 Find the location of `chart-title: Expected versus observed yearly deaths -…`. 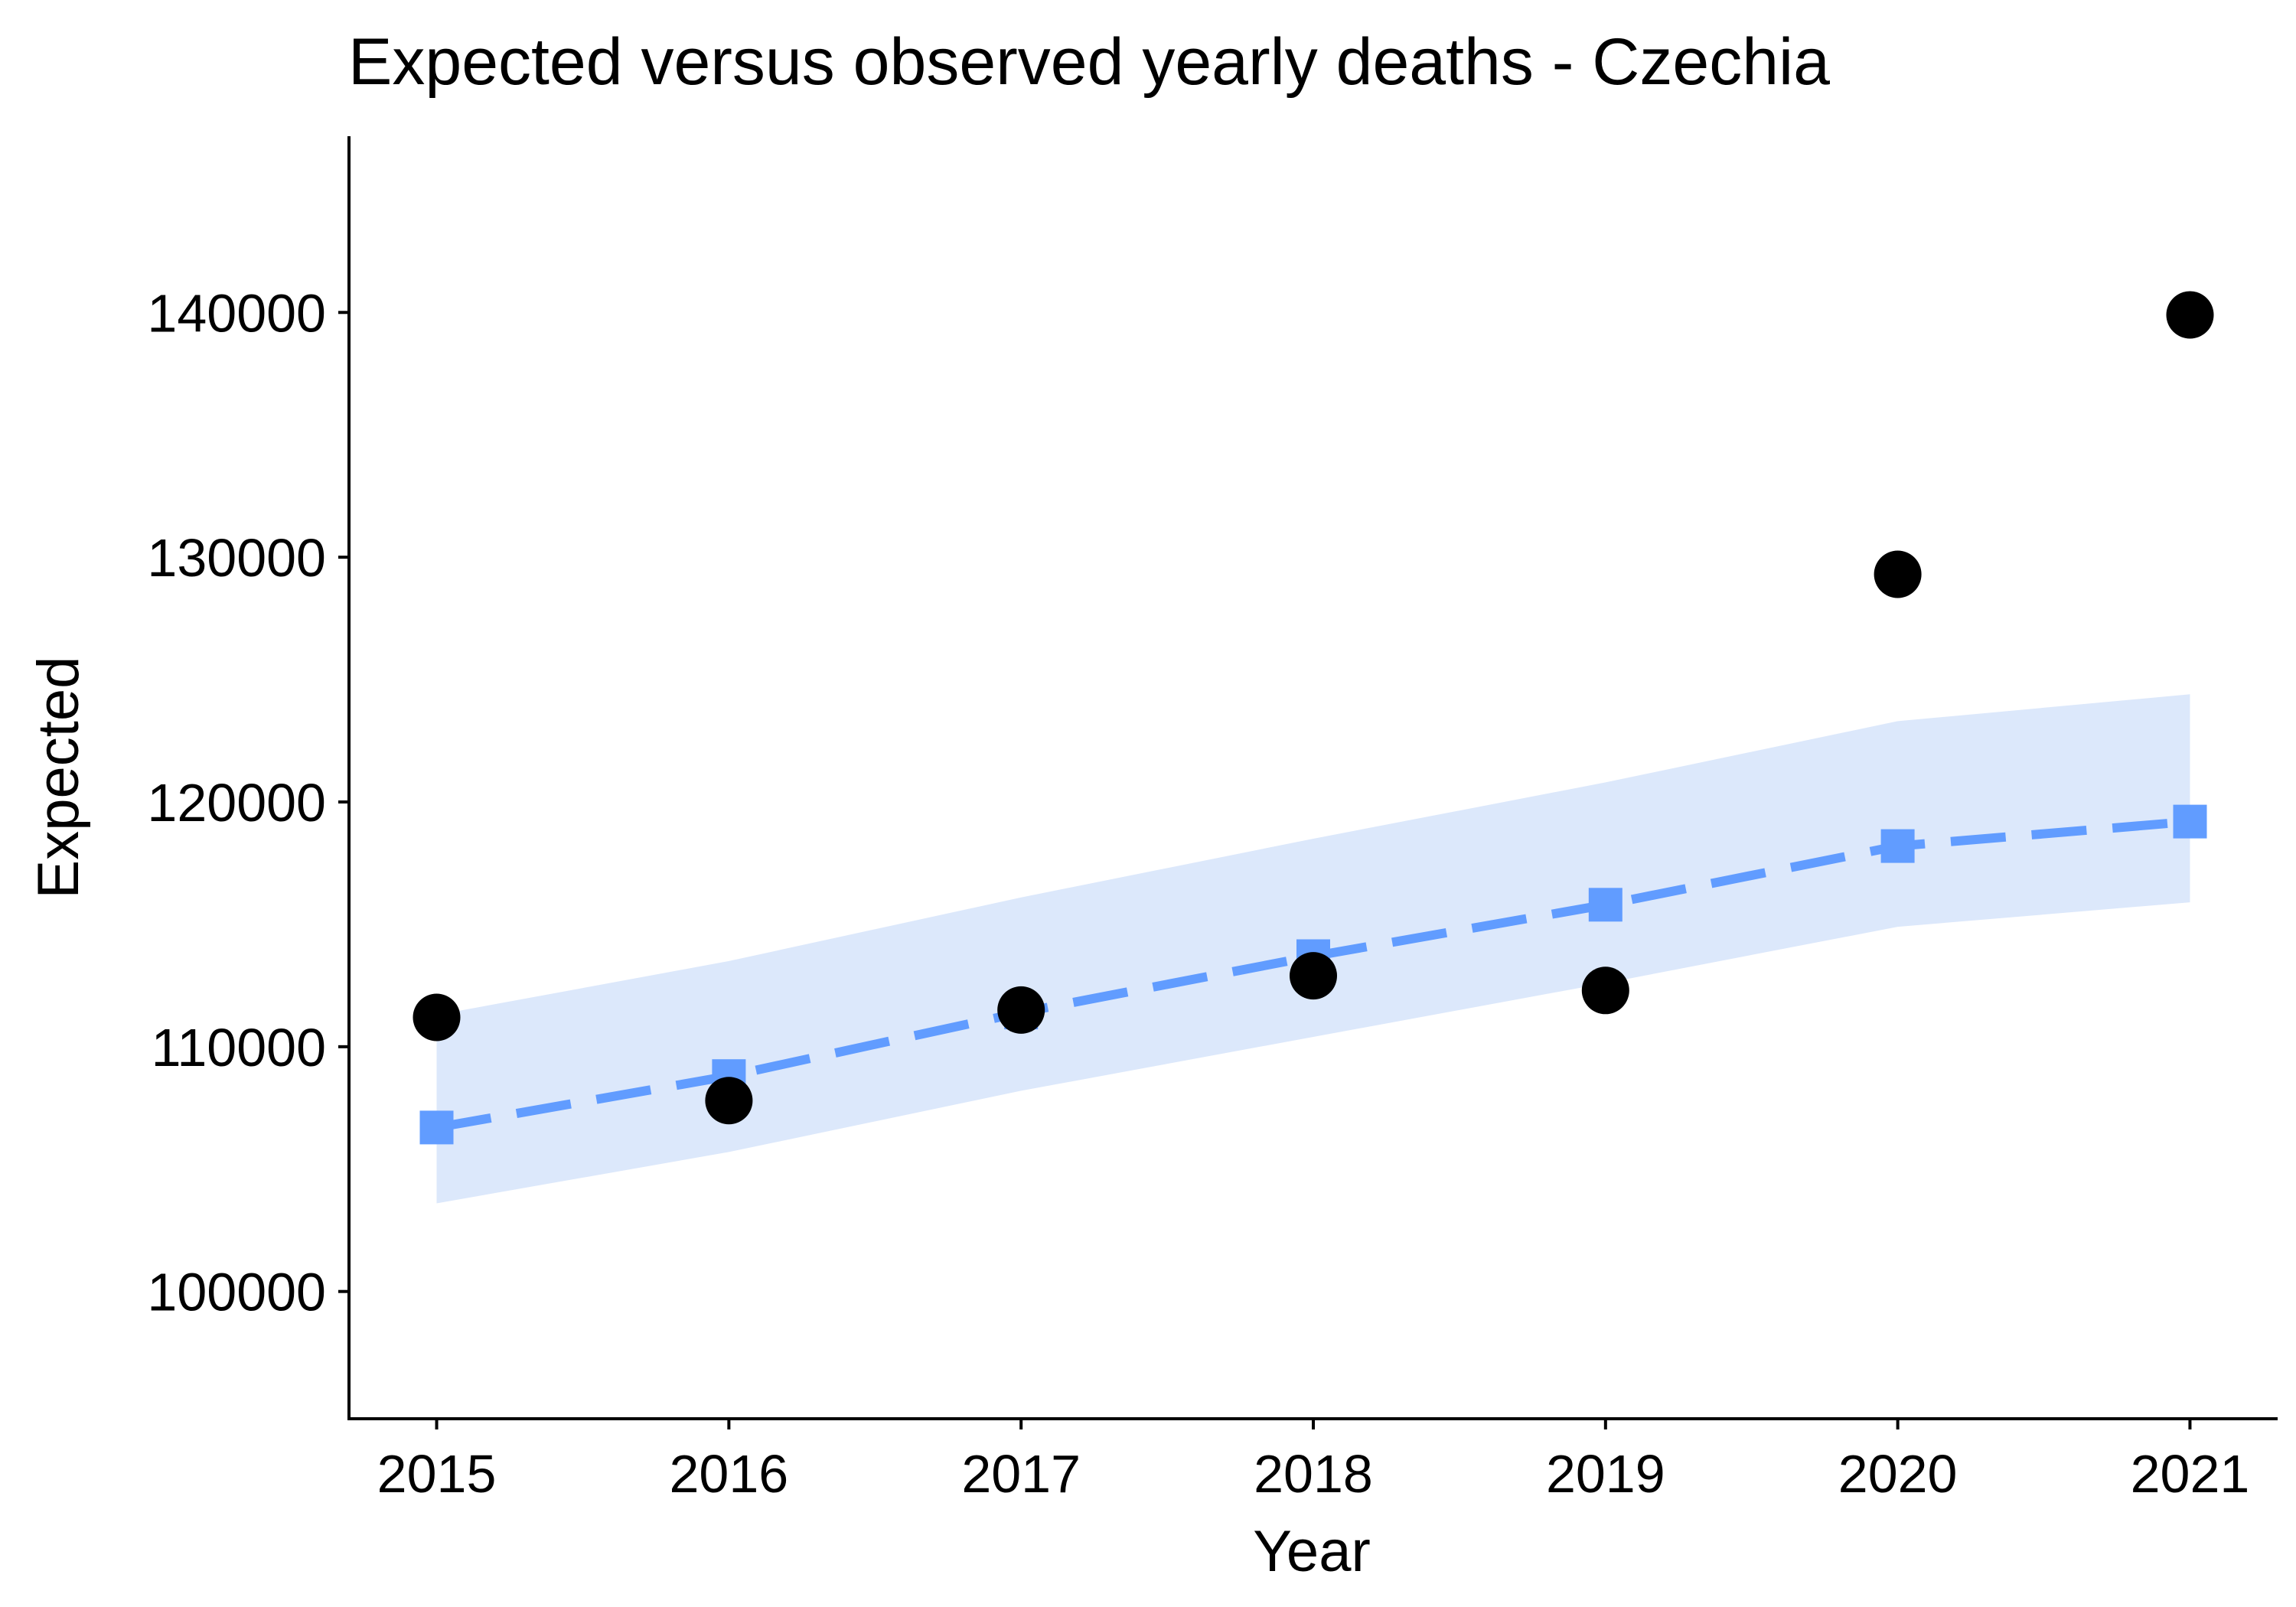

chart-title: Expected versus observed yearly deaths -… is located at coordinates (1089, 62).